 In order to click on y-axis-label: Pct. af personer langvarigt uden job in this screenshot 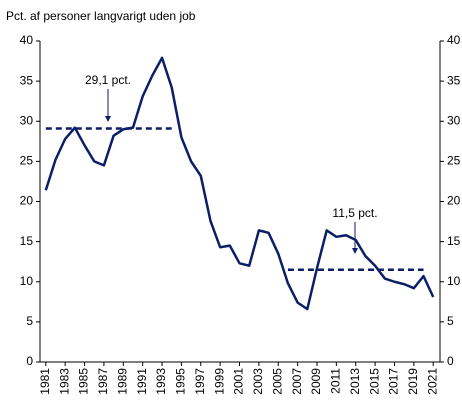, I will do `click(101, 16)`.